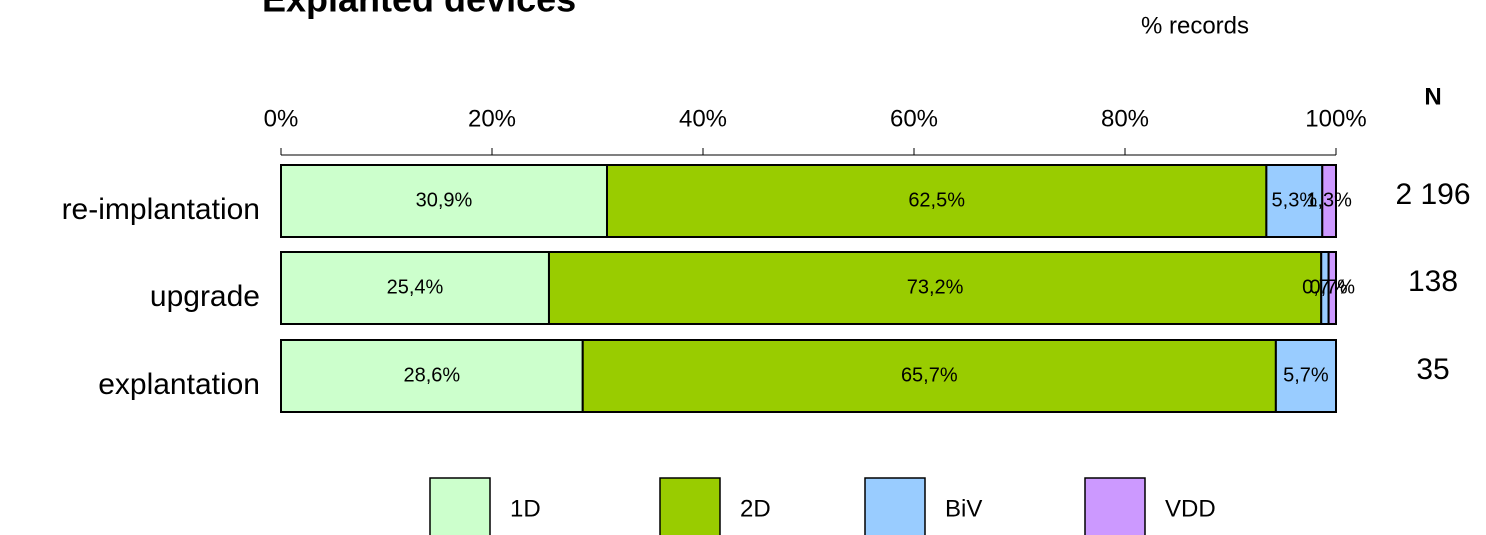 Image resolution: width=1486 pixels, height=535 pixels. I want to click on x-tick-label: 100%, so click(1335, 118).